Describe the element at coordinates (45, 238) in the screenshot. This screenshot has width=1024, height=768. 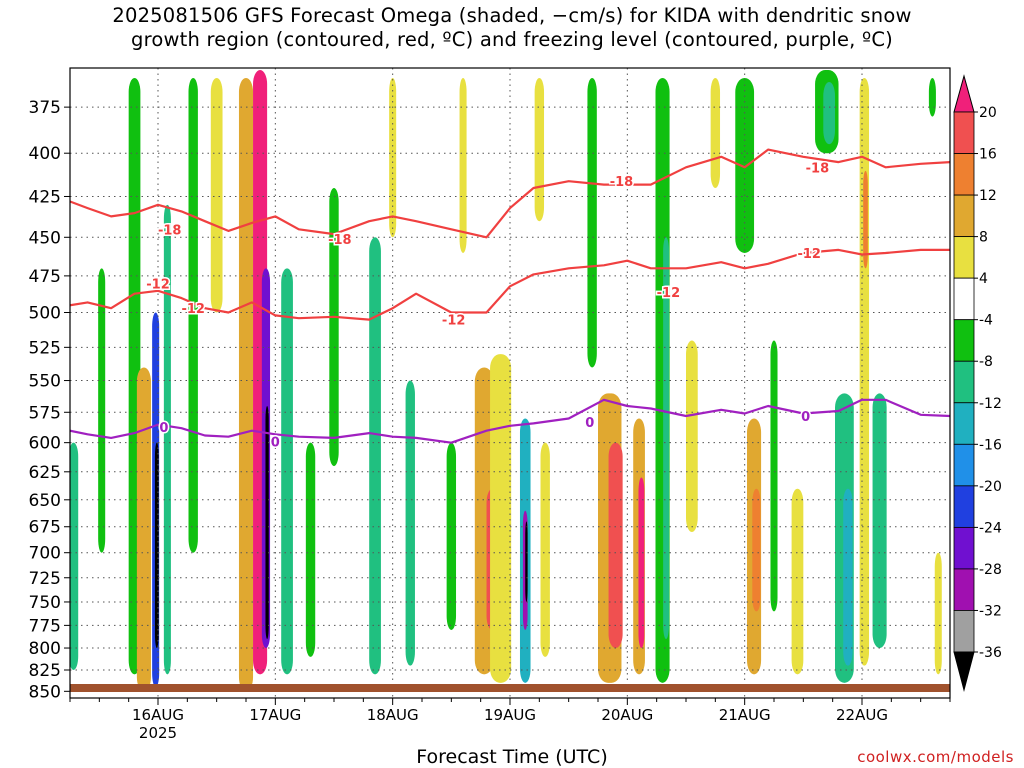
I see `y-tick-label-3: 450` at that location.